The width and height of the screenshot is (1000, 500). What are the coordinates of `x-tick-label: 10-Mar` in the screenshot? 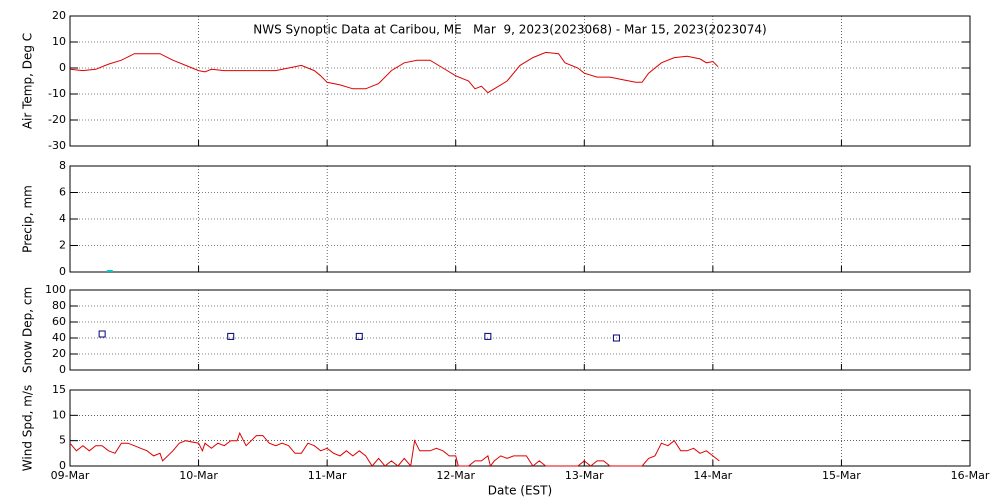 It's located at (198, 475).